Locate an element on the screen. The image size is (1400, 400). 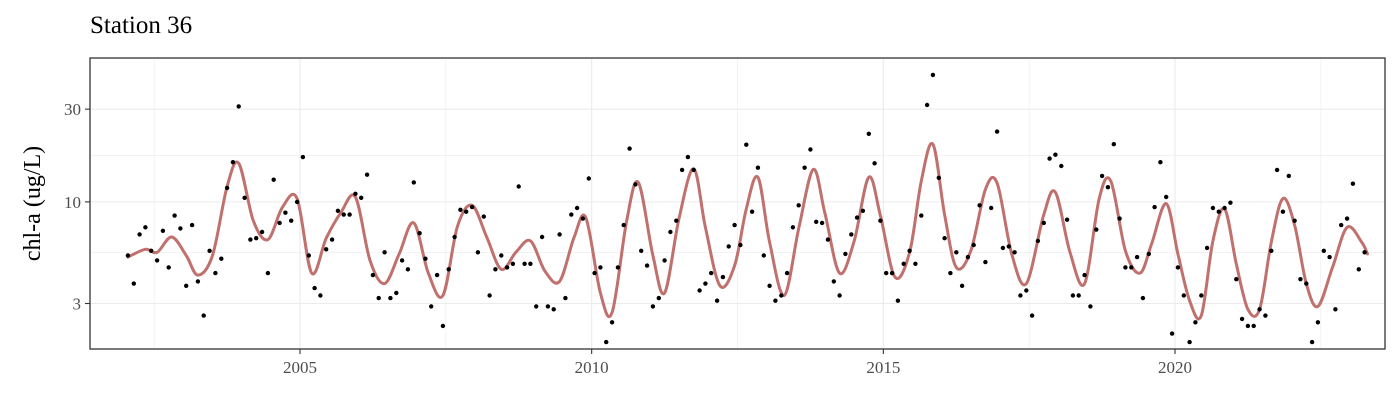
x-tick-label: 2010 is located at coordinates (592, 367).